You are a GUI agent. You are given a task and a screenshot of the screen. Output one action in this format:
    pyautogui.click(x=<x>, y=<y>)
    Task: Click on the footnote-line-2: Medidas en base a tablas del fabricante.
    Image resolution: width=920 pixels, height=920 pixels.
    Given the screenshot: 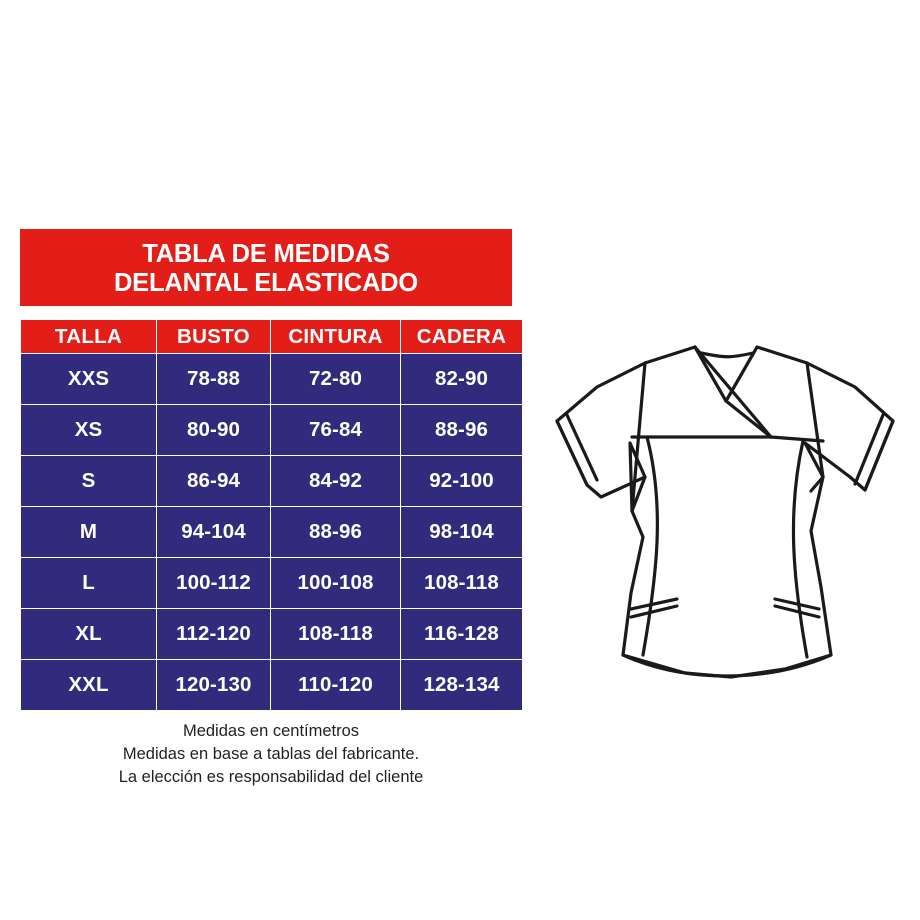 What is the action you would take?
    pyautogui.click(x=271, y=753)
    